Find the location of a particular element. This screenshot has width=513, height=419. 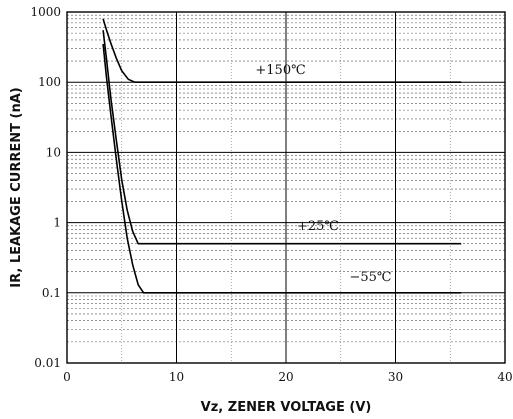

x-tick-labels: 0 10 20 30 40 is located at coordinates (287, 377).